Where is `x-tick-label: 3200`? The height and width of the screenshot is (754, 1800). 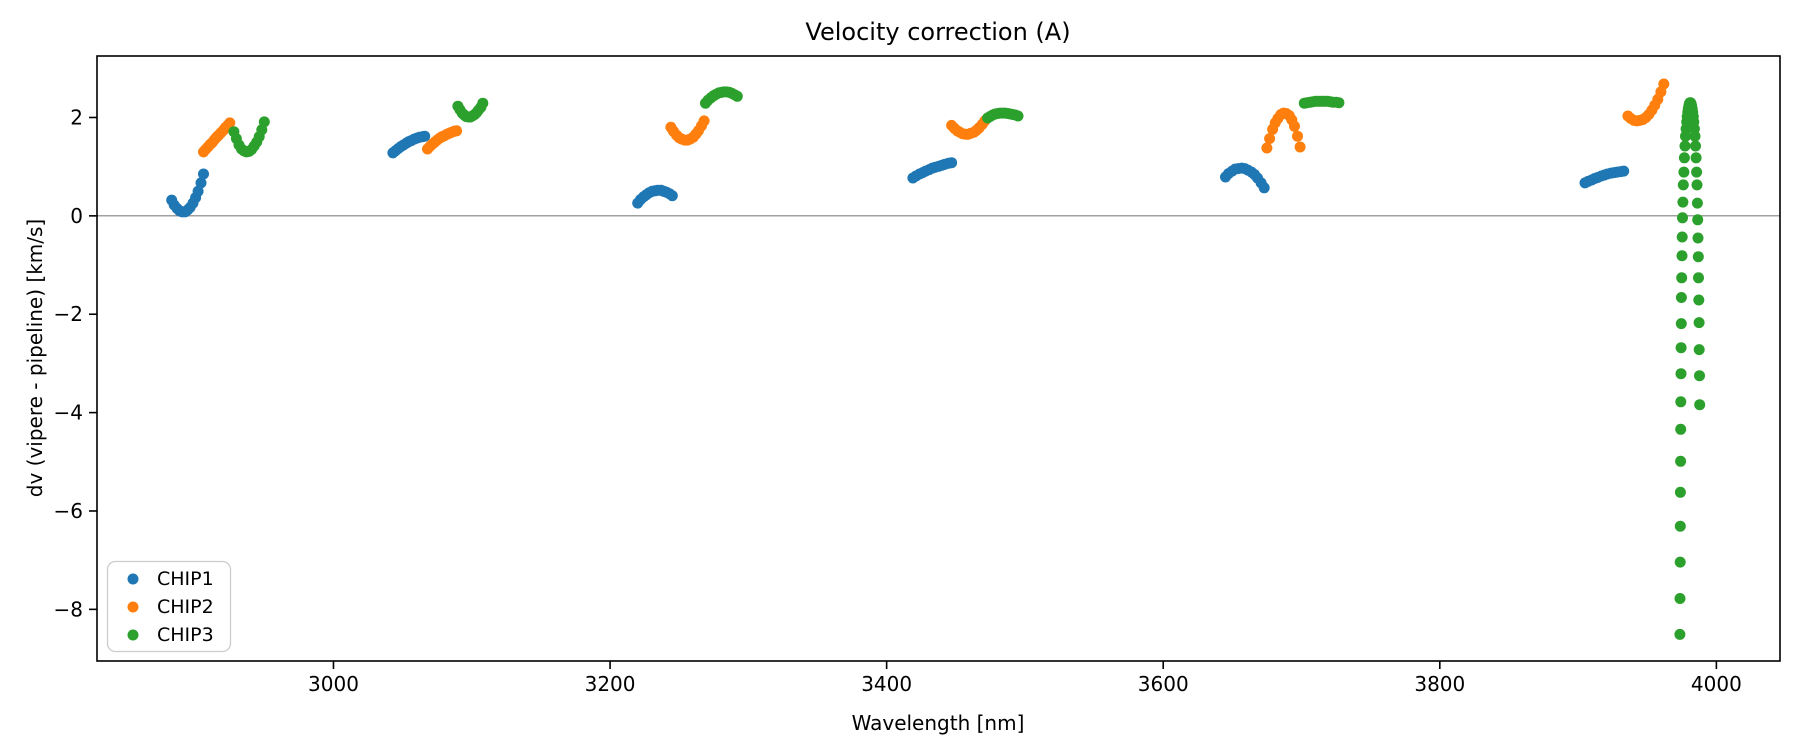 x-tick-label: 3200 is located at coordinates (610, 684).